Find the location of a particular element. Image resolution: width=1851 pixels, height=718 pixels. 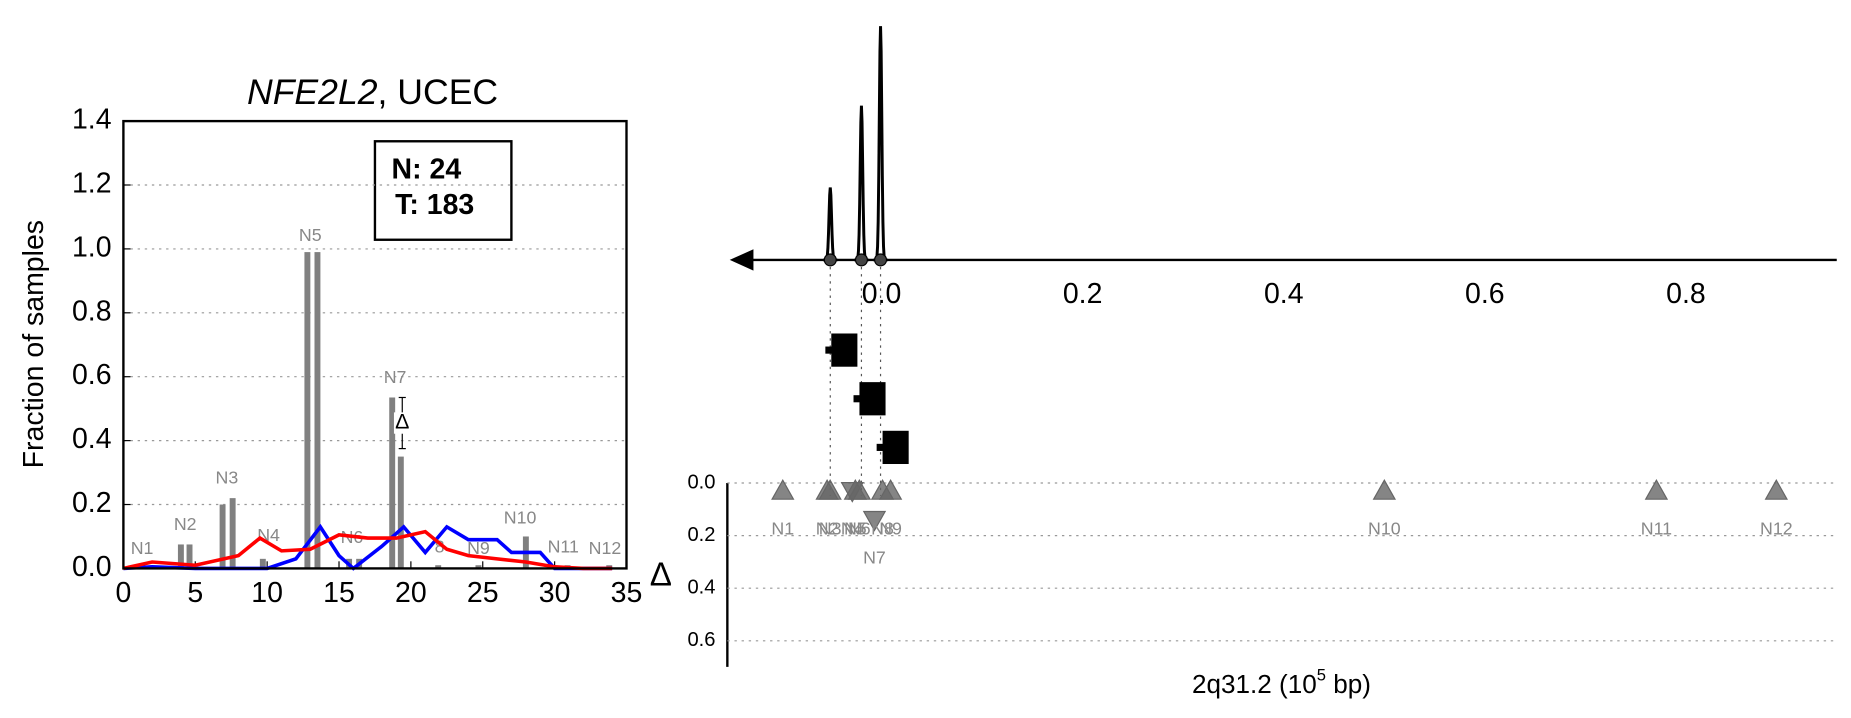

axis-arrow is located at coordinates (741, 260).